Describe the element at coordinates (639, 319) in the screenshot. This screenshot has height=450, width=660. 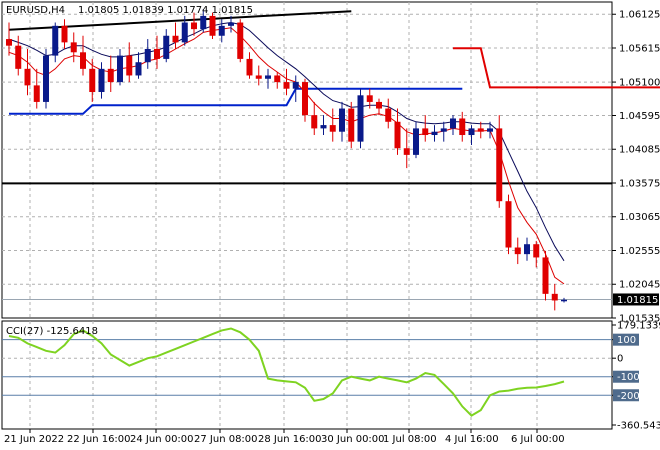
I see `price-tick-label: 1.01535` at that location.